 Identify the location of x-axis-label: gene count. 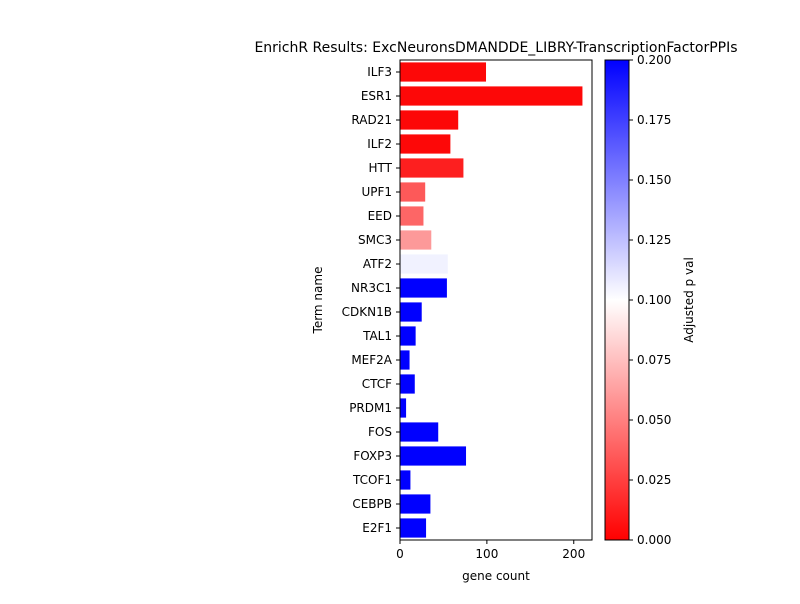
(496, 576).